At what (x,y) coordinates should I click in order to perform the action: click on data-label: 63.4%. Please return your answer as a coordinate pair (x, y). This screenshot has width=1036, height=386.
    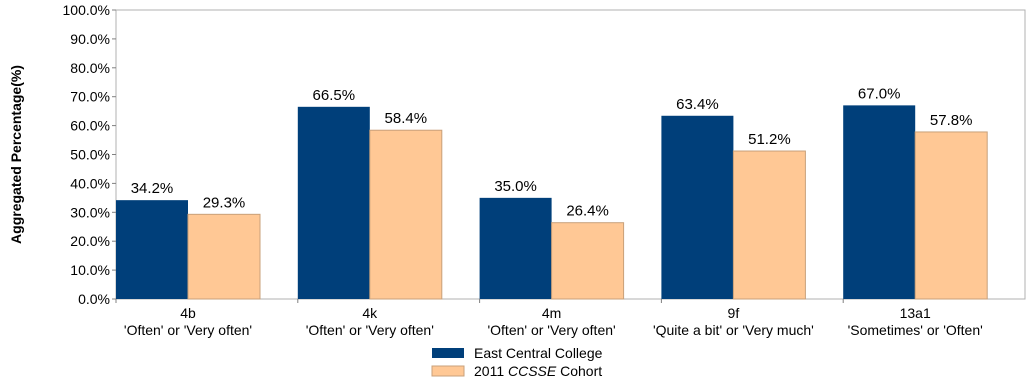
    Looking at the image, I should click on (697, 104).